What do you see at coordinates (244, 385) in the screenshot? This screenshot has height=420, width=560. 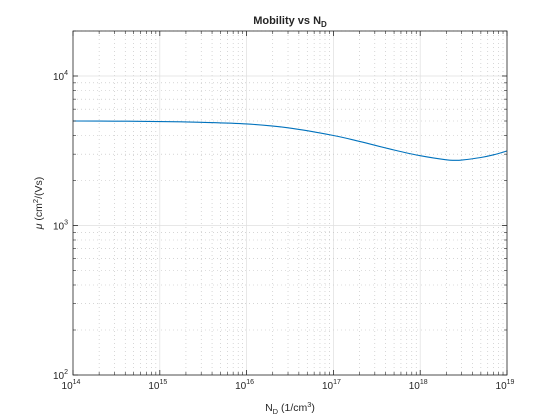 I see `x-tick-label: 1016` at bounding box center [244, 385].